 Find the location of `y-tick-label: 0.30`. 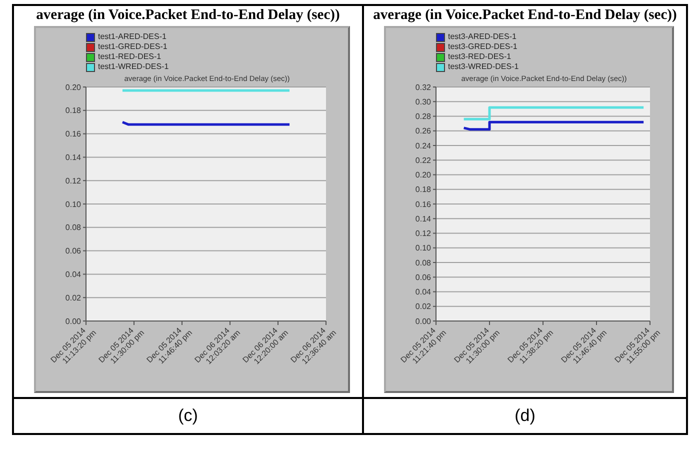

y-tick-label: 0.30 is located at coordinates (423, 101).